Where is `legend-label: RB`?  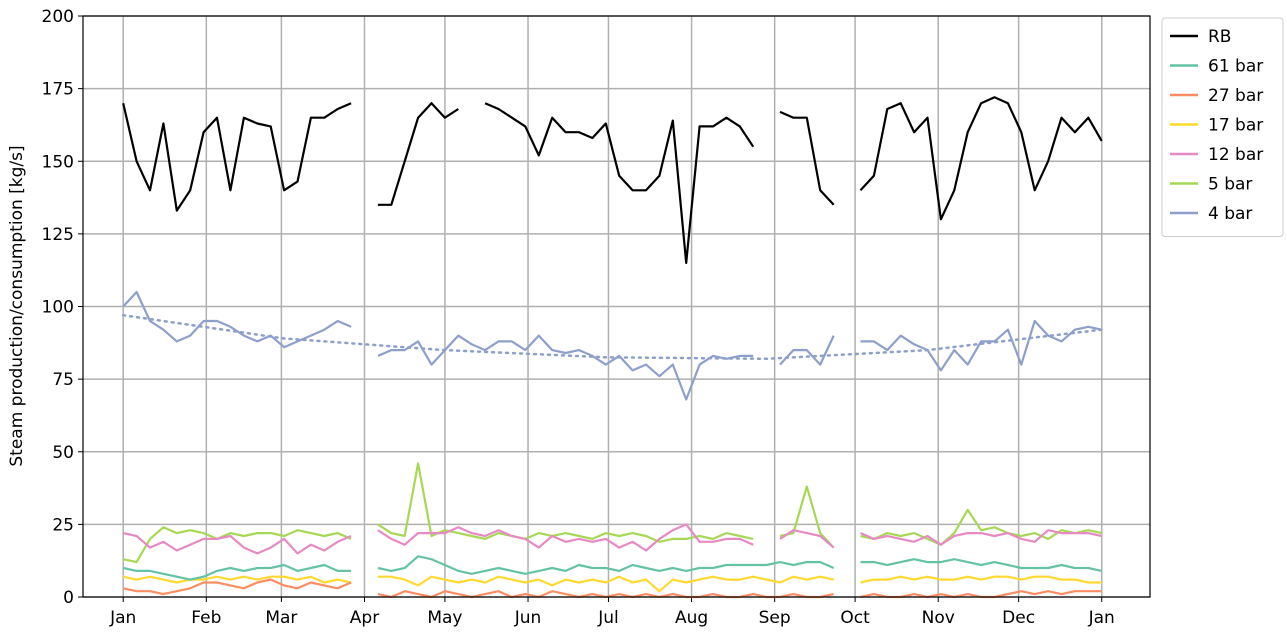 legend-label: RB is located at coordinates (1219, 37).